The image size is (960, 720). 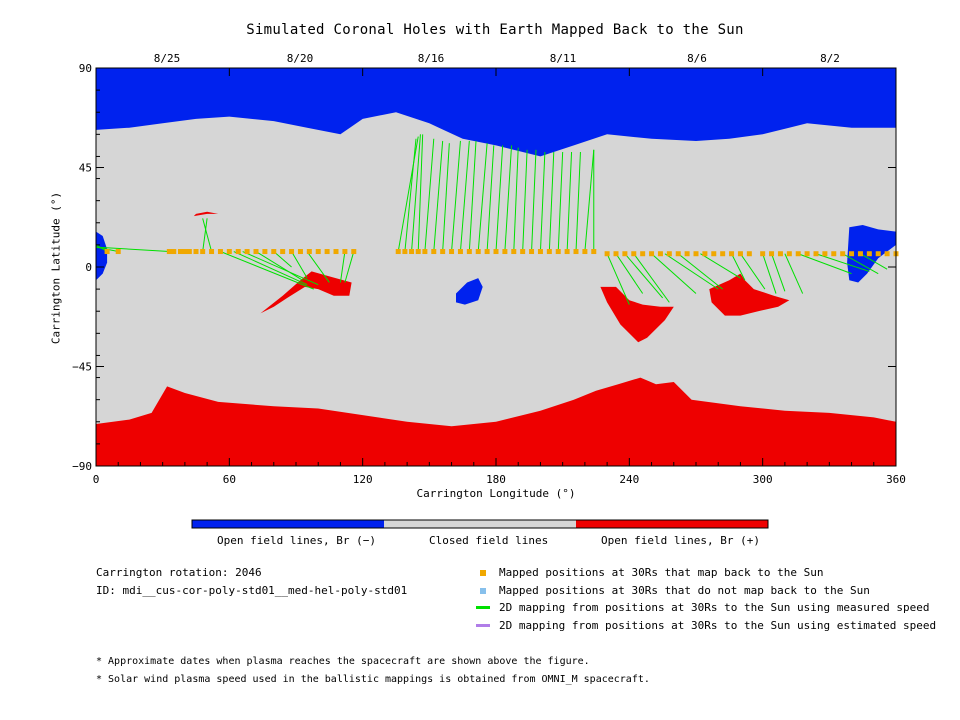 What do you see at coordinates (167, 58) in the screenshot?
I see `top-date-label: 8/25` at bounding box center [167, 58].